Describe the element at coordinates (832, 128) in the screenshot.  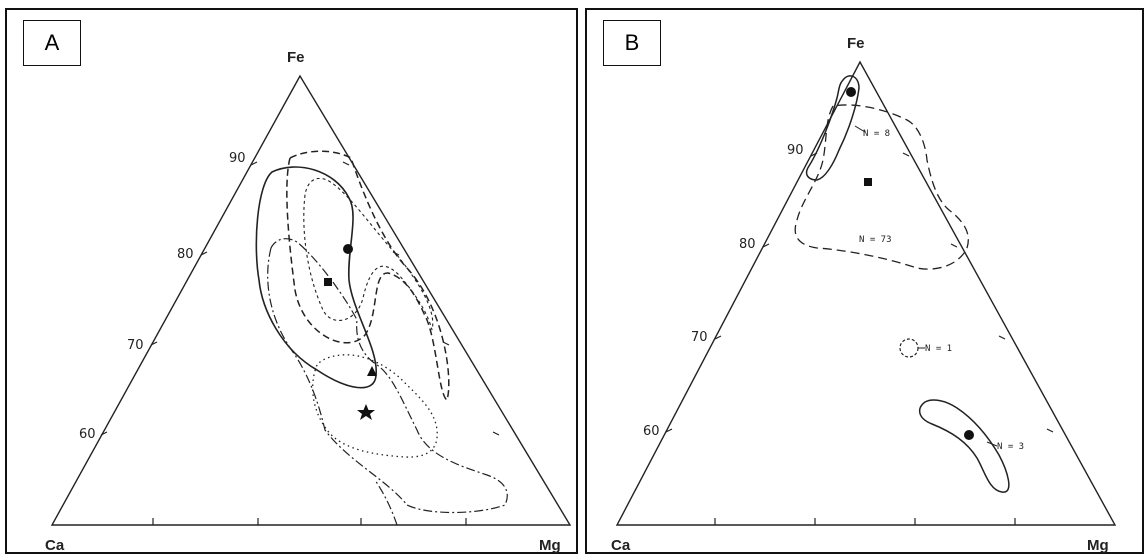
I see `field-n8` at that location.